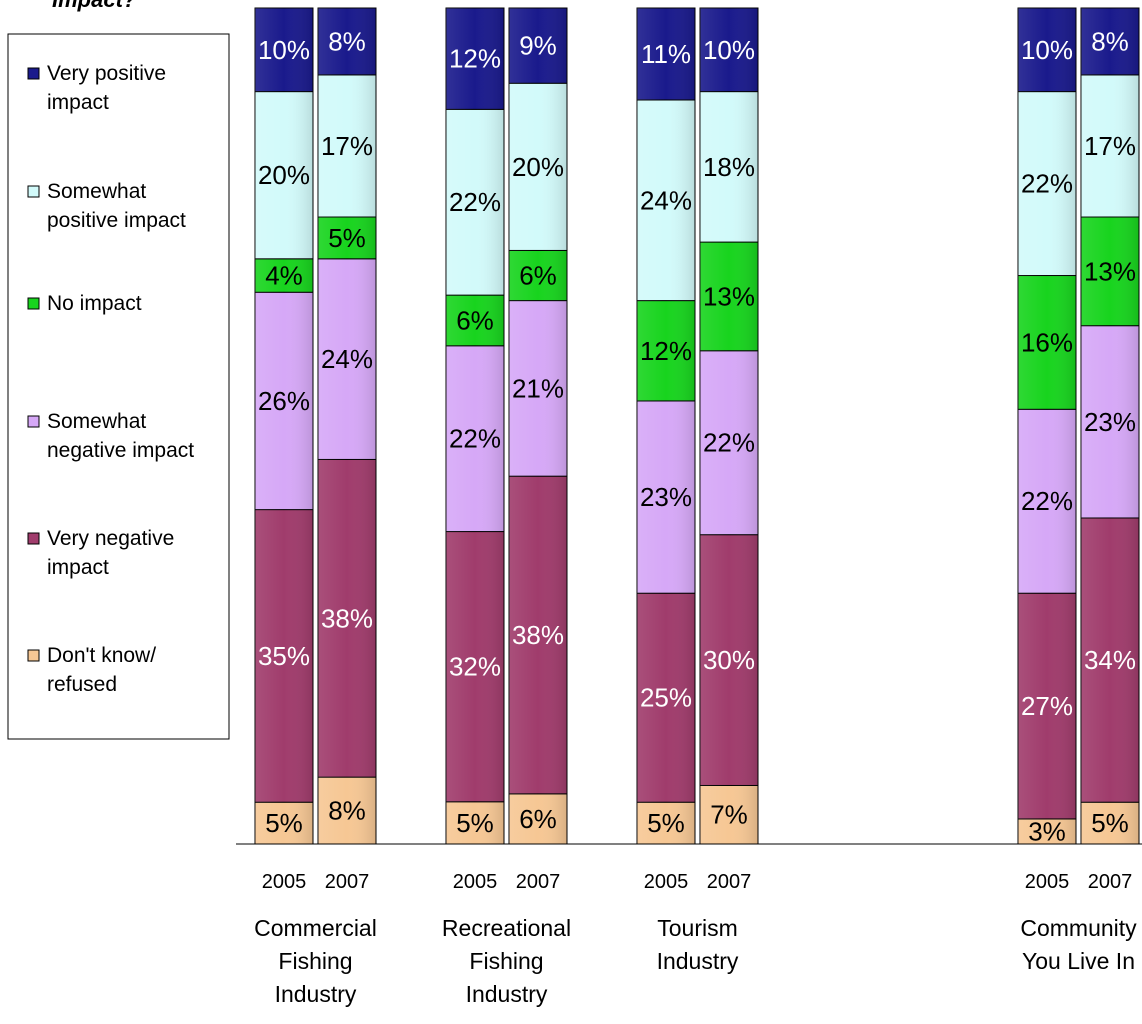  Describe the element at coordinates (96, 191) in the screenshot. I see `legend-label-somewhat_positive: Somewhat` at that location.